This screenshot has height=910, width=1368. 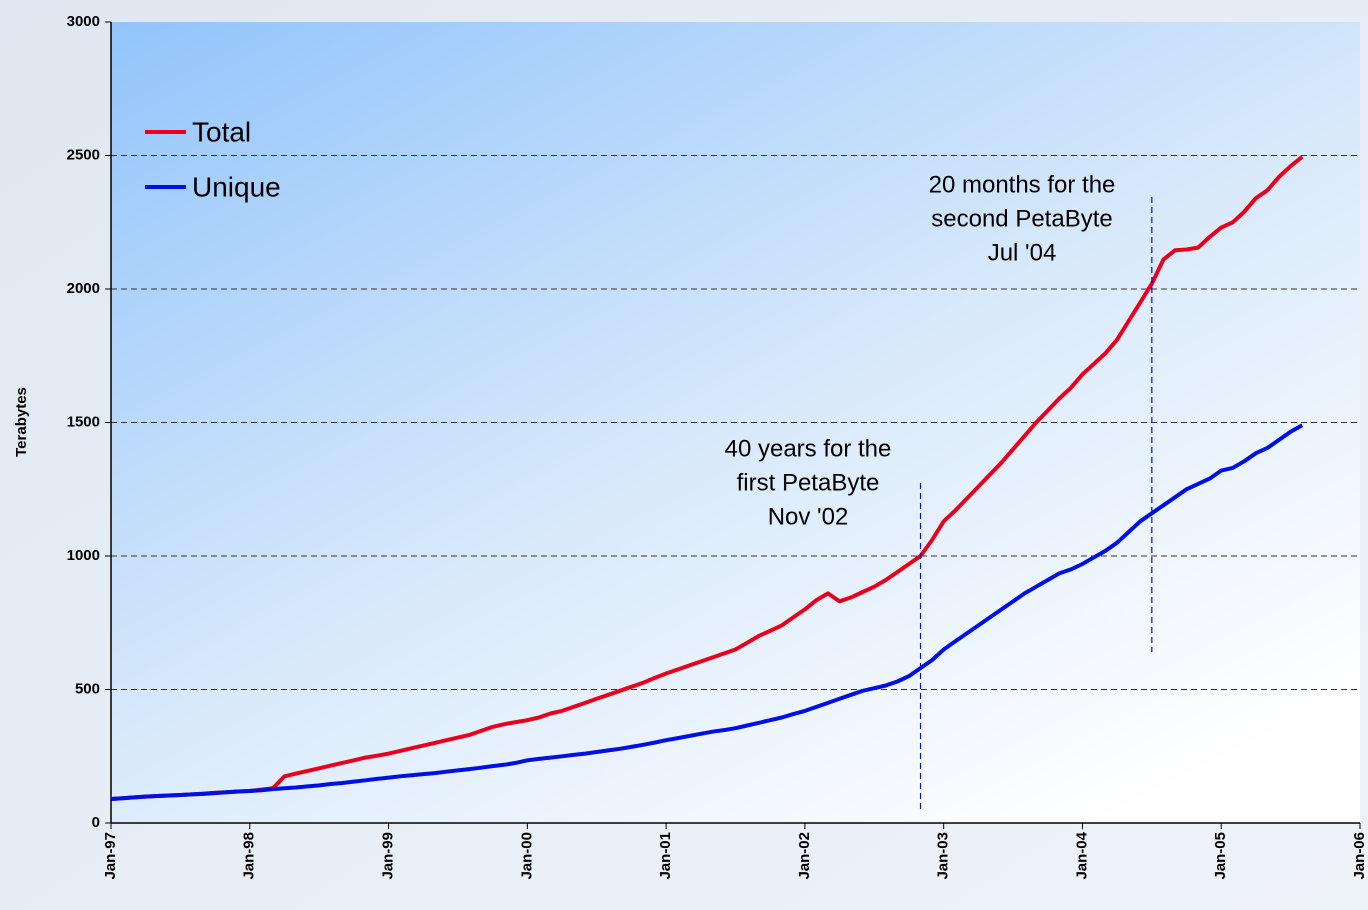 What do you see at coordinates (808, 482) in the screenshot?
I see `annotation-text: first PetaByte` at bounding box center [808, 482].